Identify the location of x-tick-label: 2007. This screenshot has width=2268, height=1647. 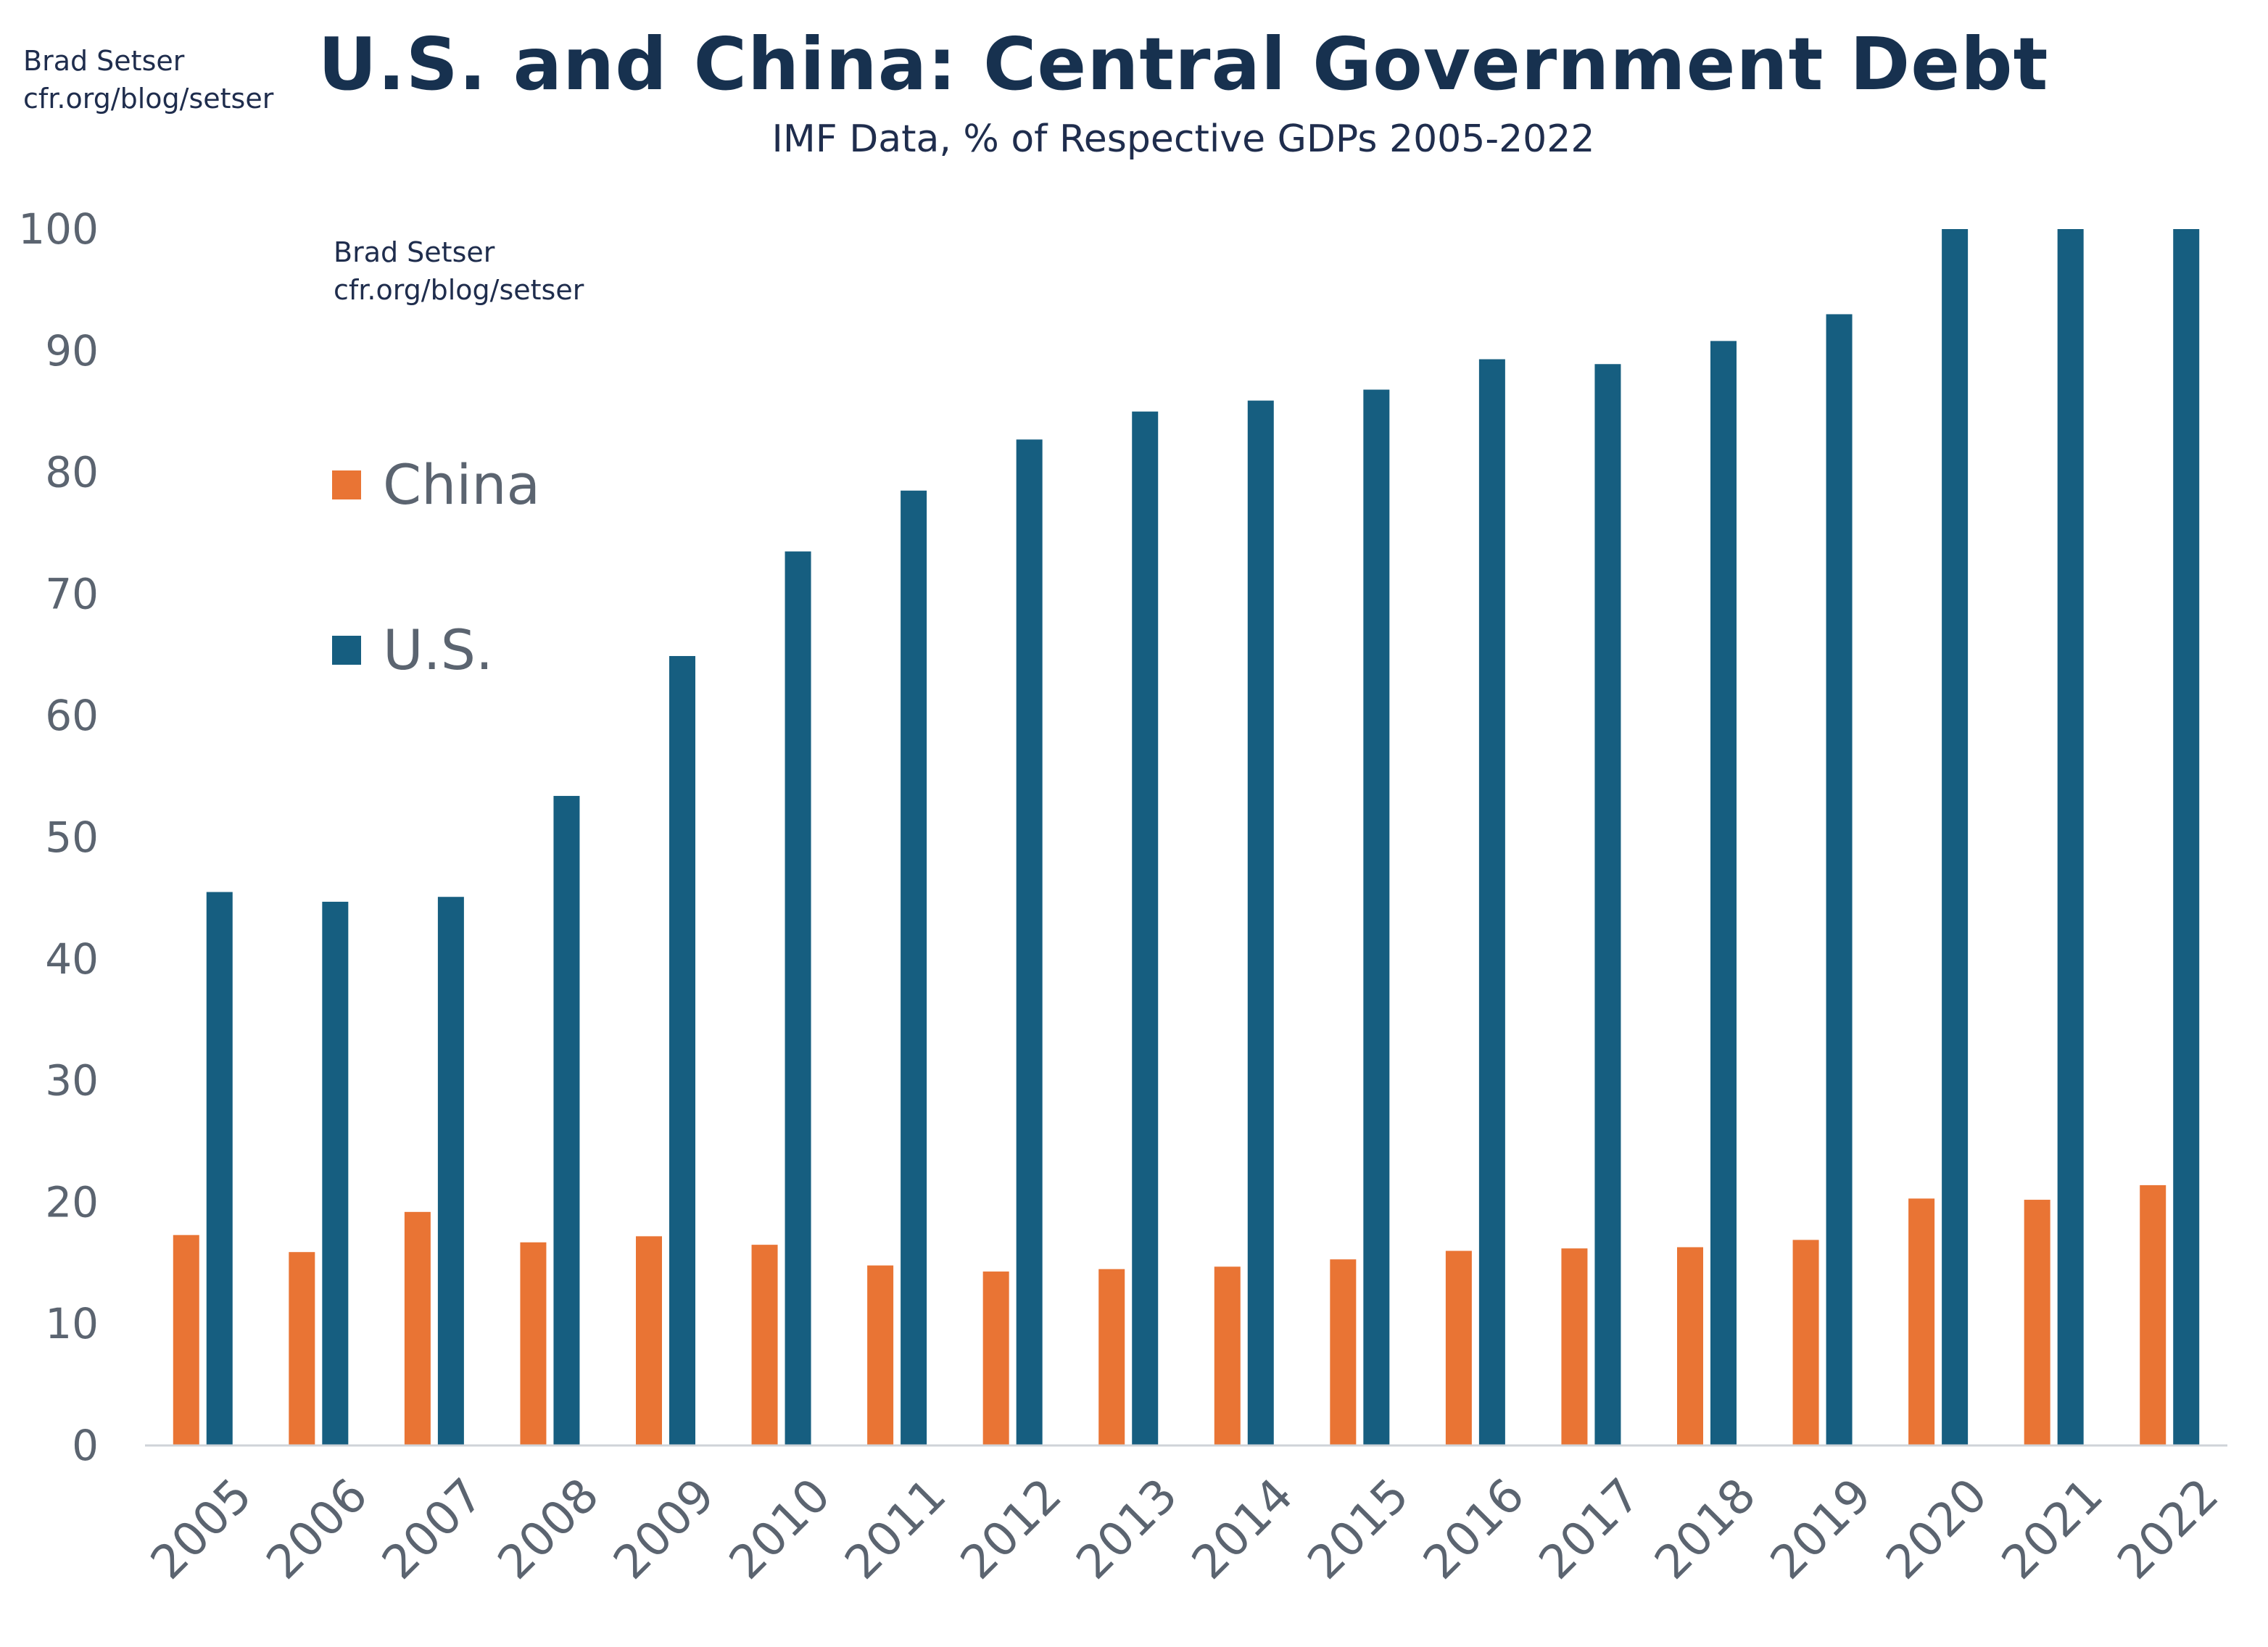
(434, 1529).